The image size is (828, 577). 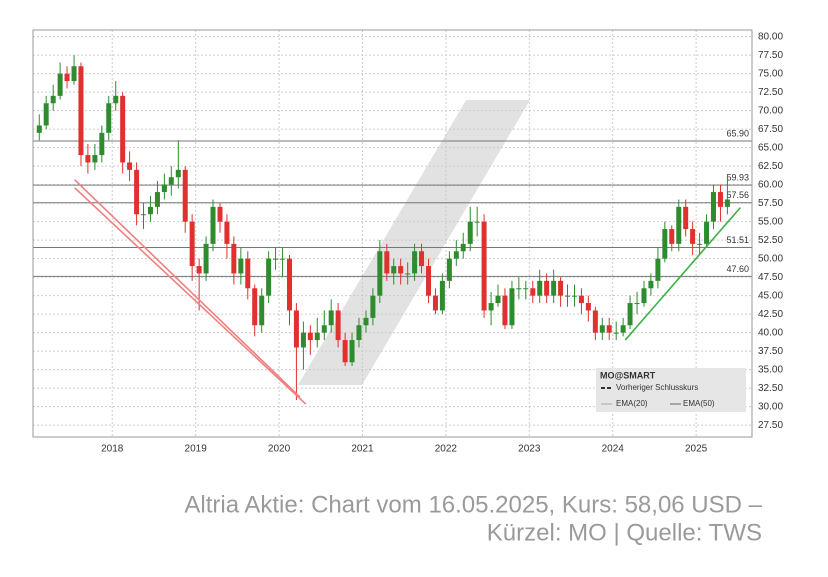 What do you see at coordinates (770, 425) in the screenshot?
I see `y-tick-label: 27.50` at bounding box center [770, 425].